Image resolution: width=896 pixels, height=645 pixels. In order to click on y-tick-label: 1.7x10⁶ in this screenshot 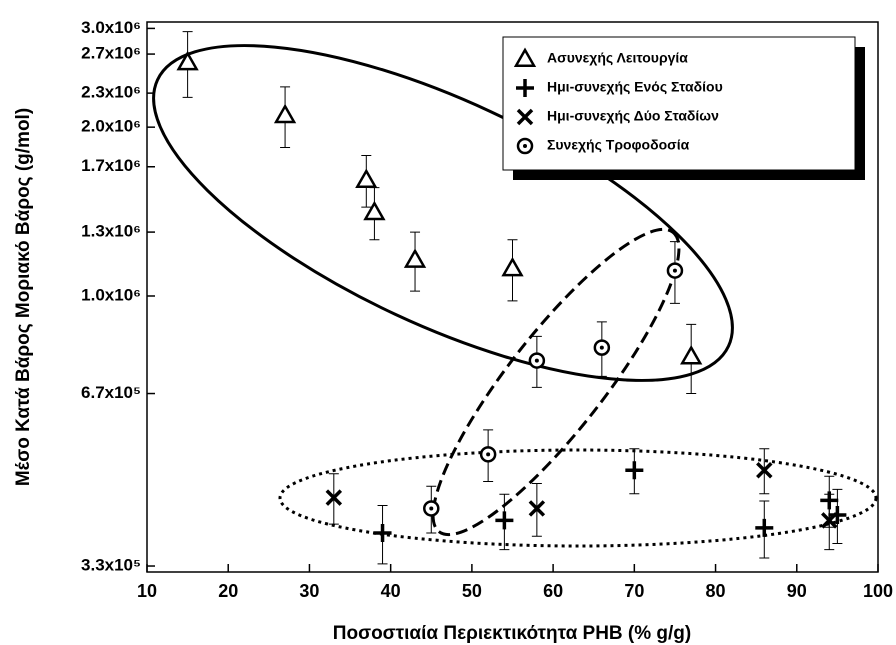, I will do `click(111, 165)`.